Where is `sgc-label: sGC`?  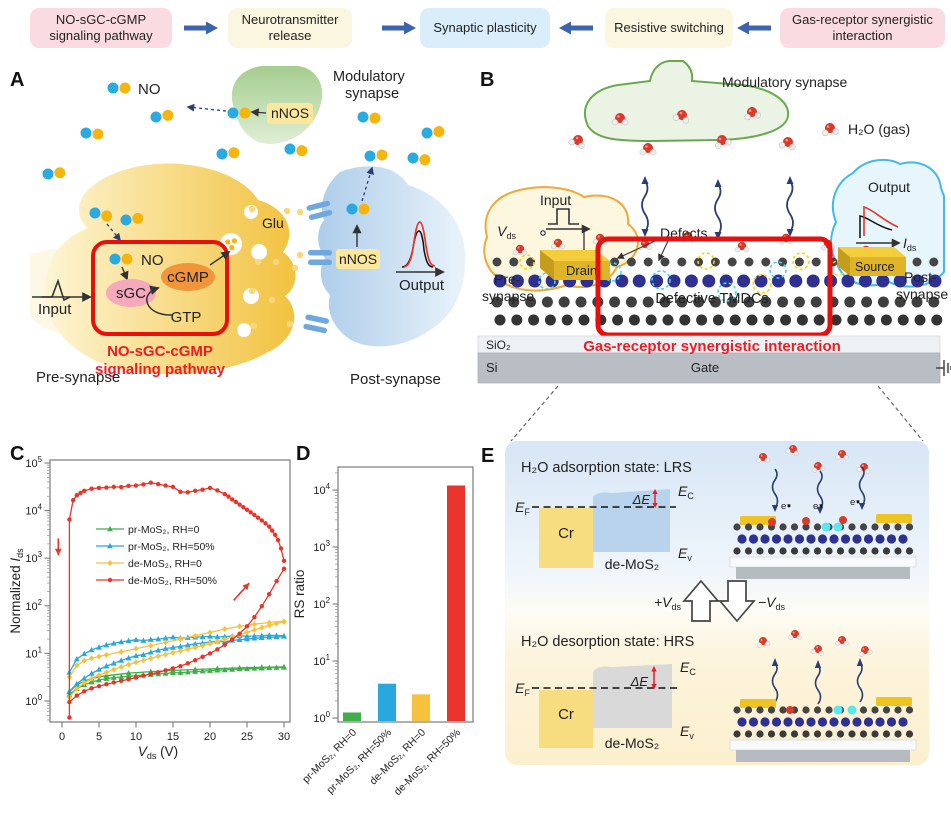
sgc-label: sGC is located at coordinates (131, 293).